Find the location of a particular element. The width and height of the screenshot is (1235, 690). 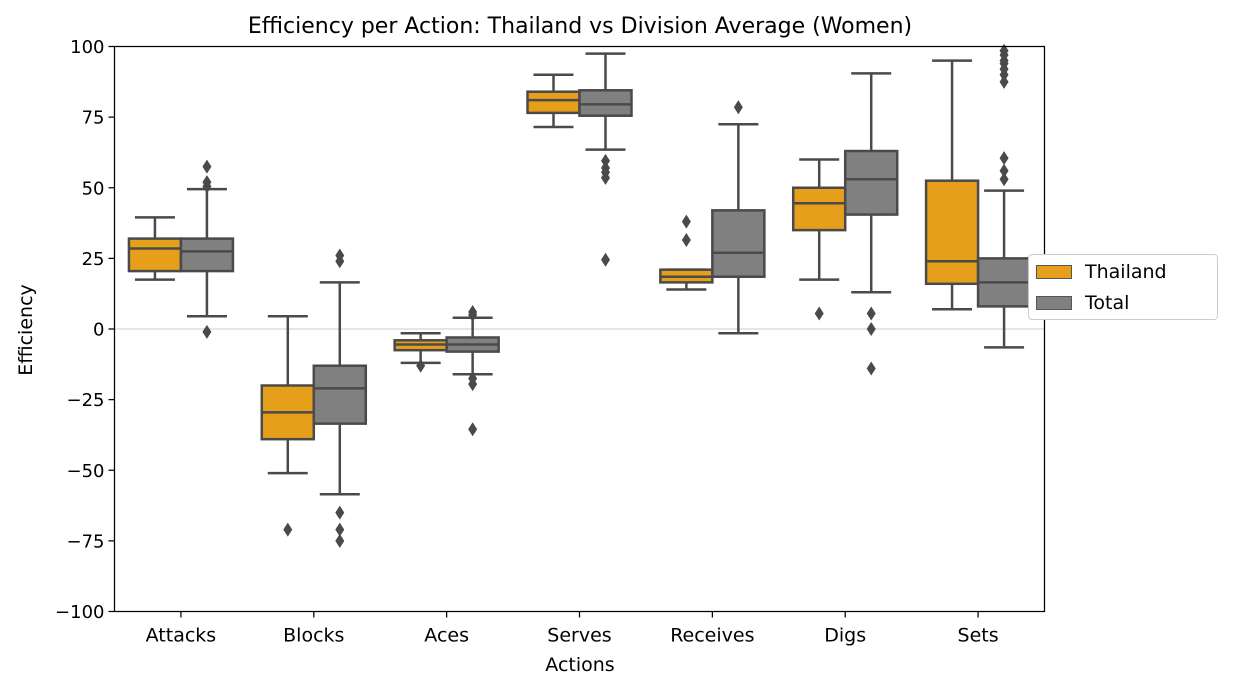

y-tick-label: 25 is located at coordinates (93, 259).